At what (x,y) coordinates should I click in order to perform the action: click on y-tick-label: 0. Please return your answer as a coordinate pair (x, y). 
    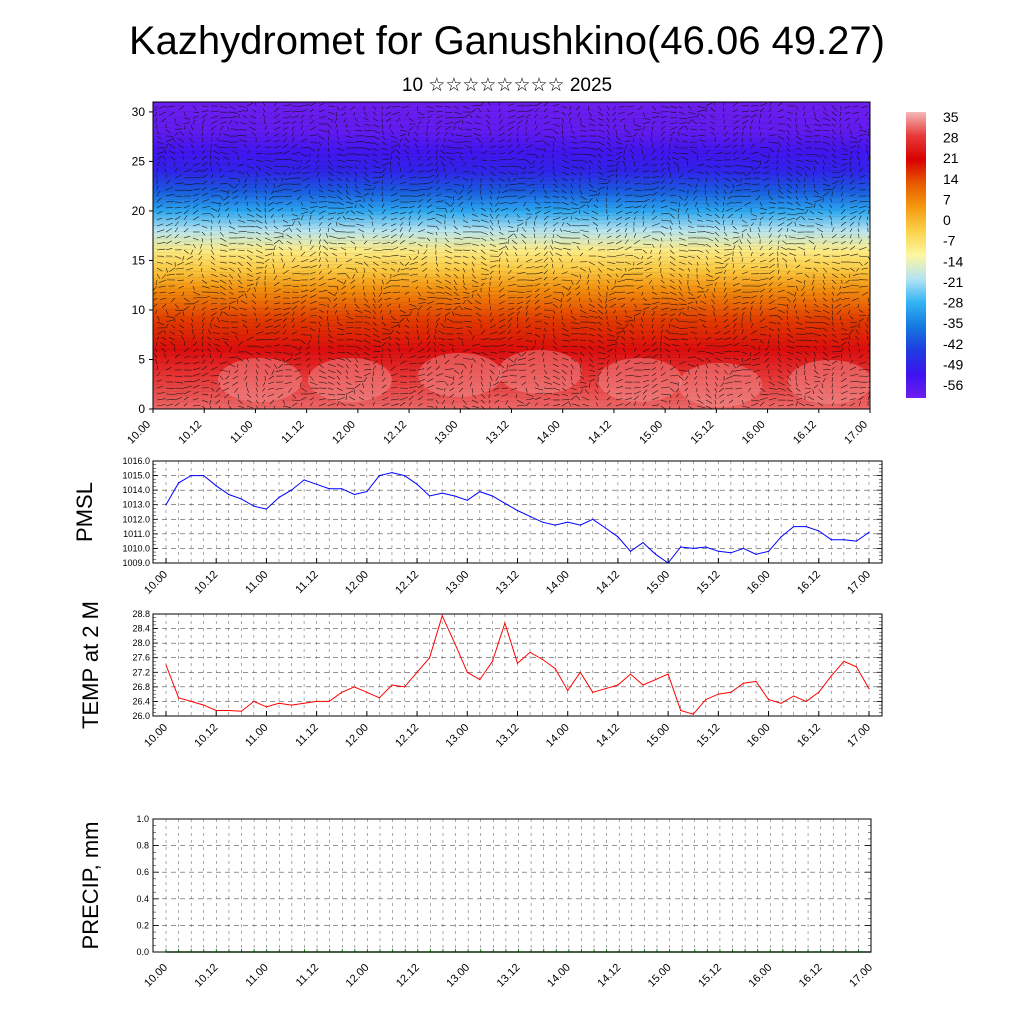
    Looking at the image, I should click on (141, 409).